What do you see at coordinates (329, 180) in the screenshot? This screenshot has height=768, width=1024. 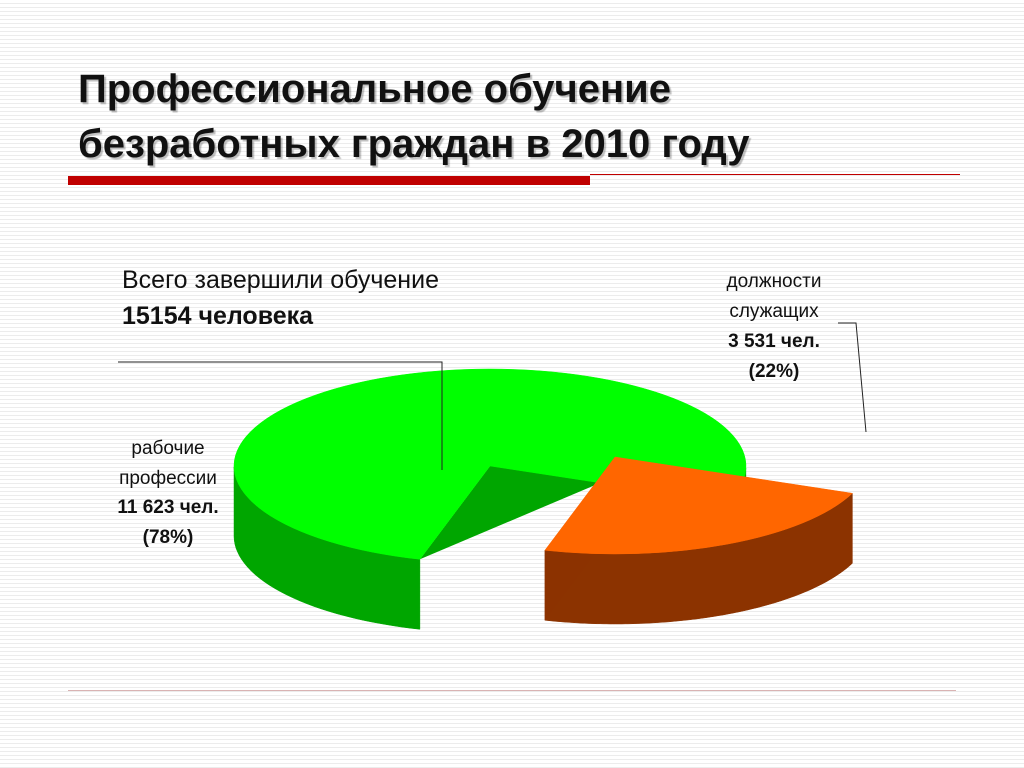 I see `title-underline-thick` at bounding box center [329, 180].